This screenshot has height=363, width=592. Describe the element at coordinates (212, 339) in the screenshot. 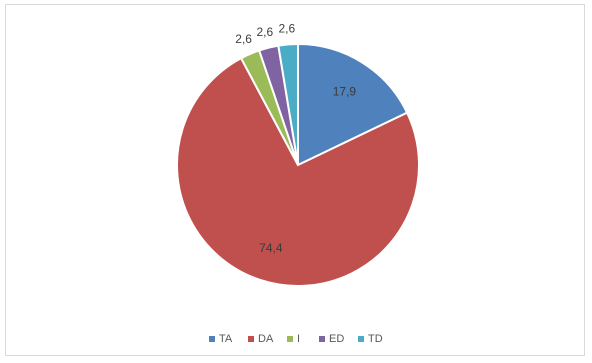

I see `legend-swatch-ta` at that location.